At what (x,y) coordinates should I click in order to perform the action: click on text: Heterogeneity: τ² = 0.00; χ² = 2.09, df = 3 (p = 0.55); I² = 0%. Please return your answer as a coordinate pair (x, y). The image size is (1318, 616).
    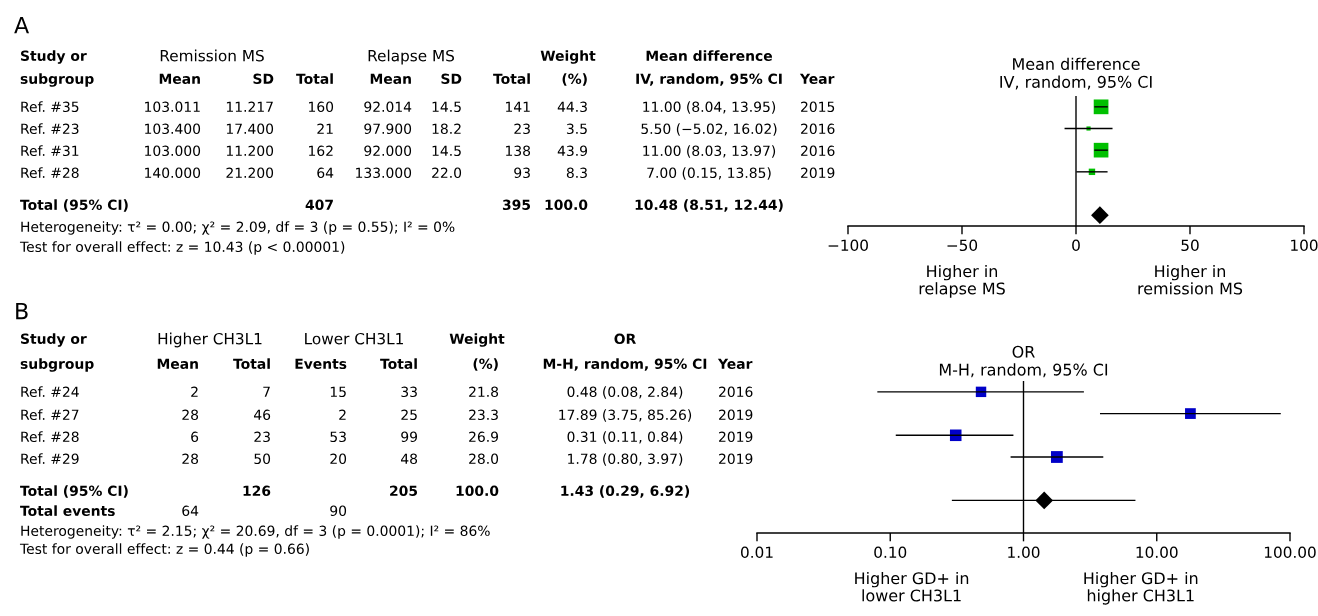
    Looking at the image, I should click on (238, 228).